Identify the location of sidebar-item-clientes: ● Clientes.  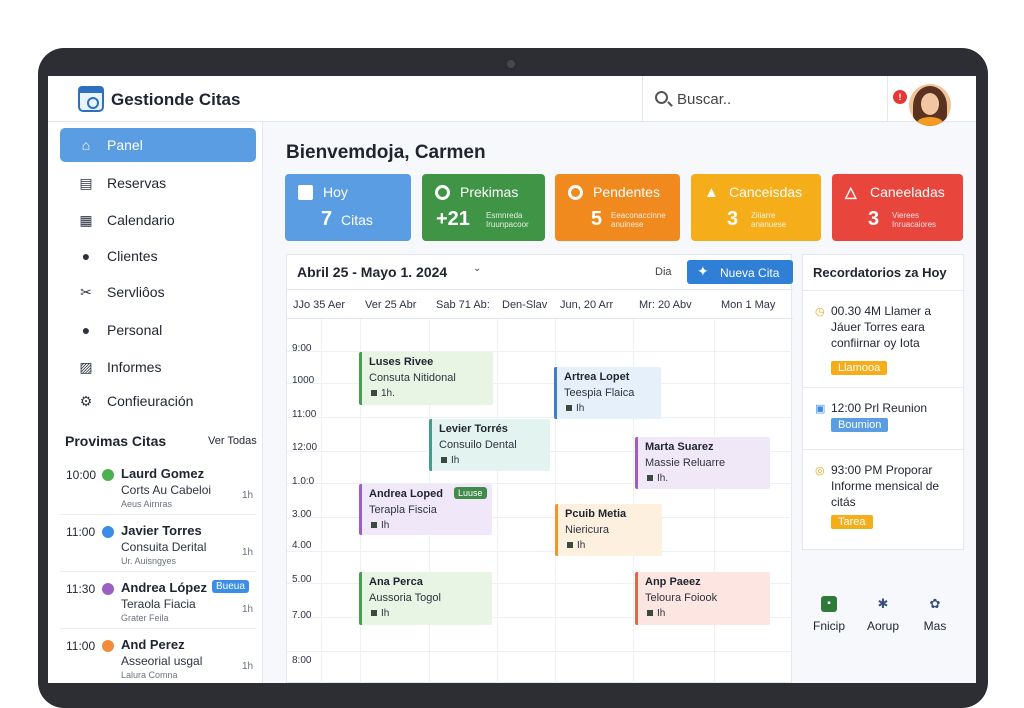
(158, 256).